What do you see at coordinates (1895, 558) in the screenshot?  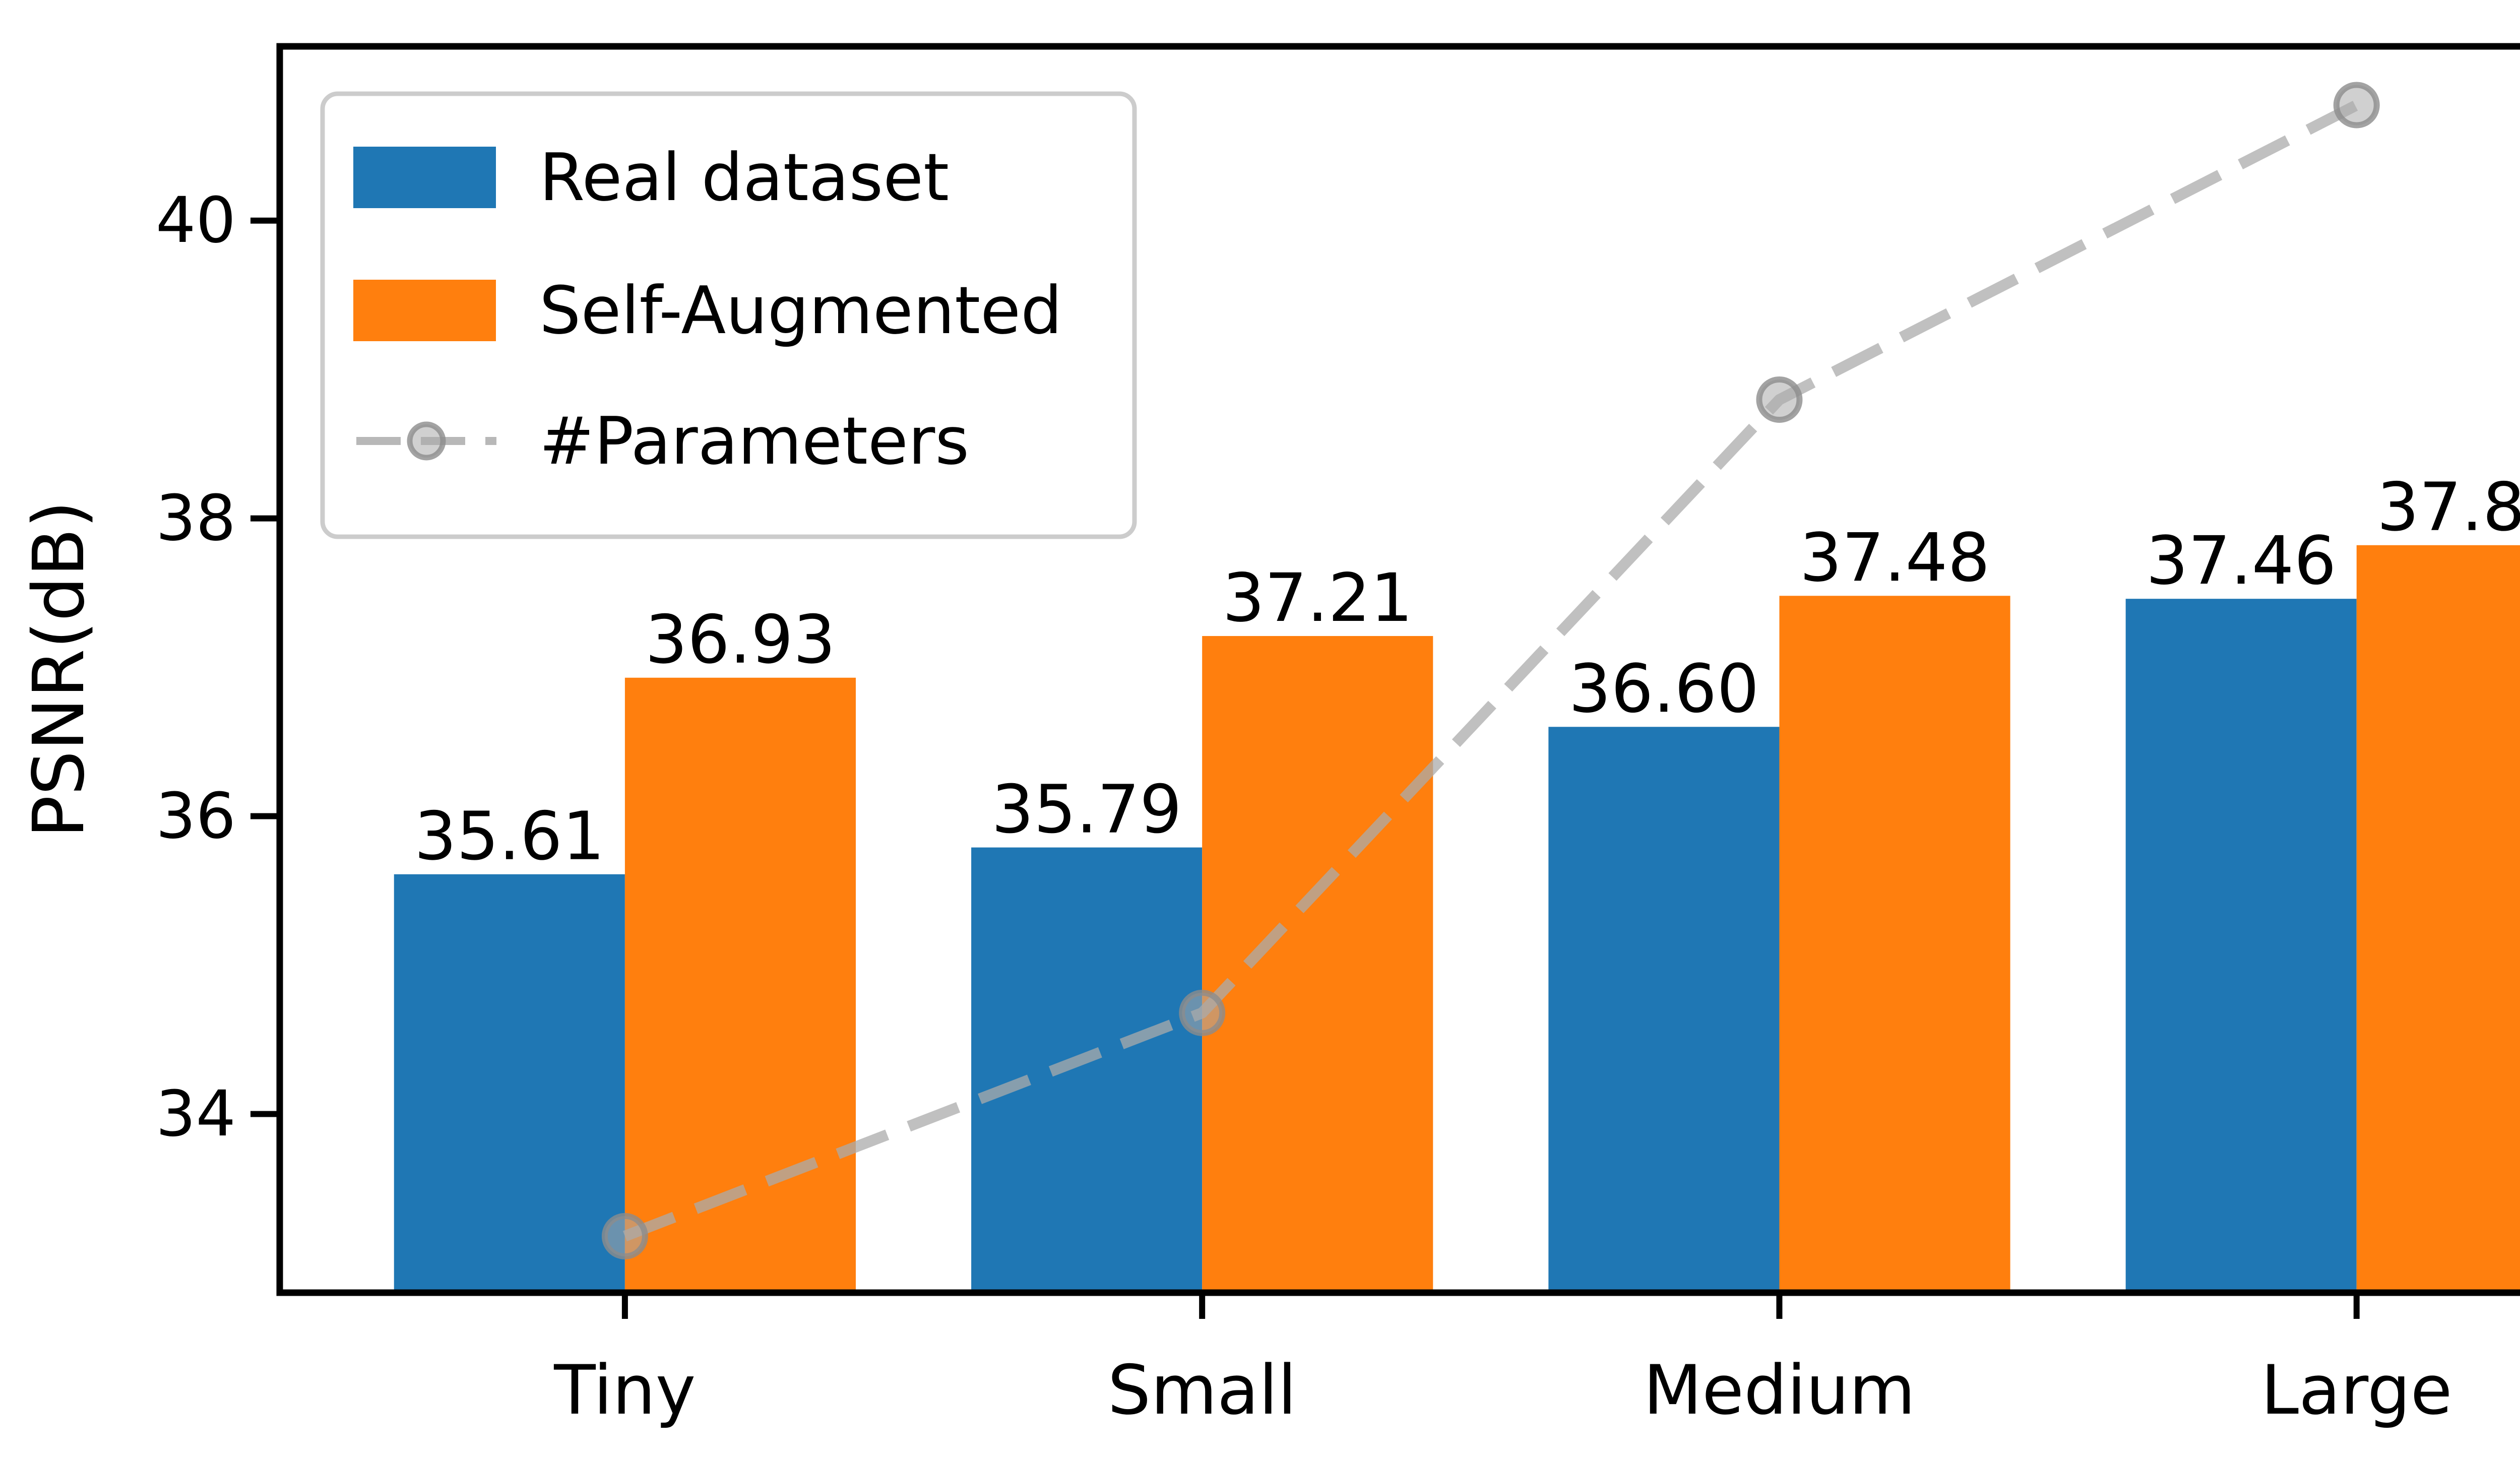 I see `bar-value-label: 37.48` at bounding box center [1895, 558].